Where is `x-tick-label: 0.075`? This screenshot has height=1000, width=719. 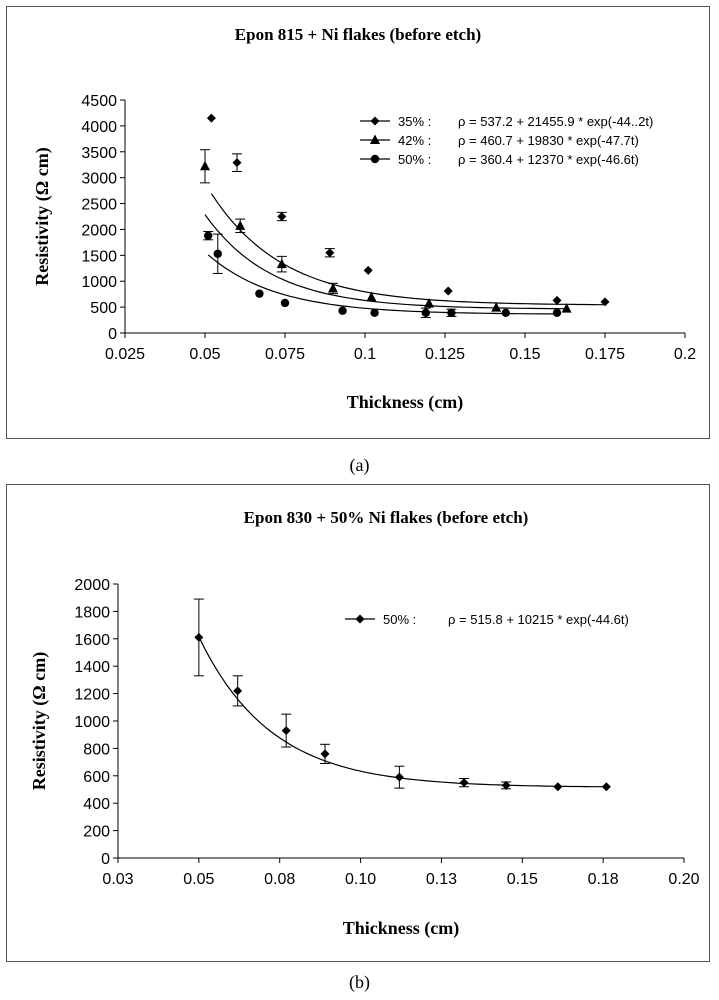
x-tick-label: 0.075 is located at coordinates (285, 354).